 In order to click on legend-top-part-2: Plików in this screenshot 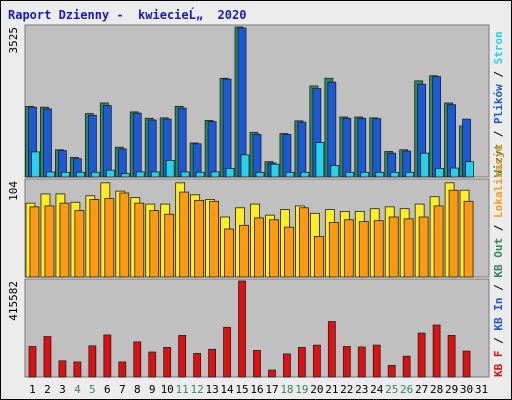, I will do `click(498, 104)`.